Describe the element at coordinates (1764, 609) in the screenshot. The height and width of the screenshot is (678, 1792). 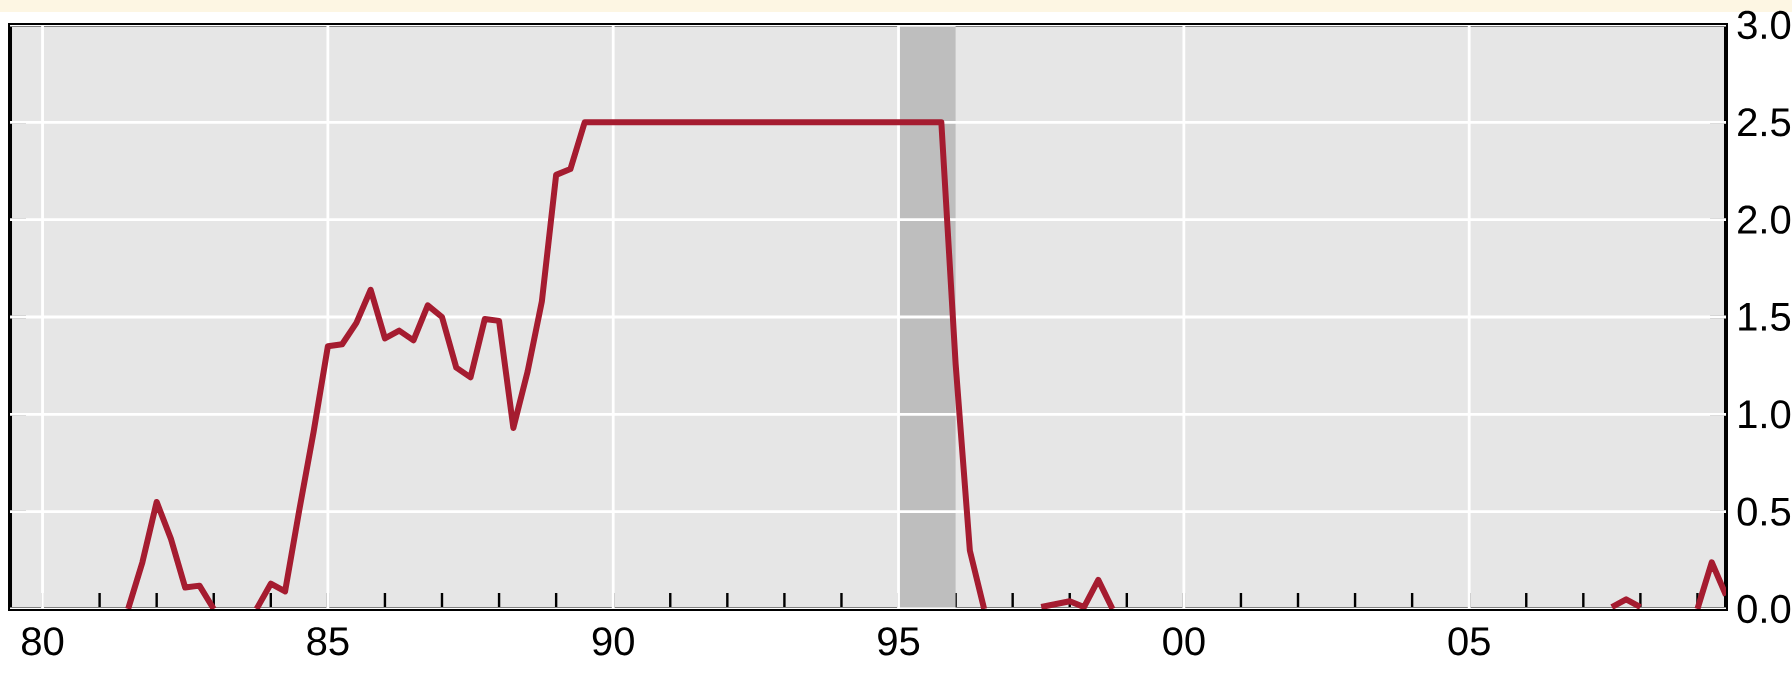
I see `y-tick-label: 0.0` at that location.